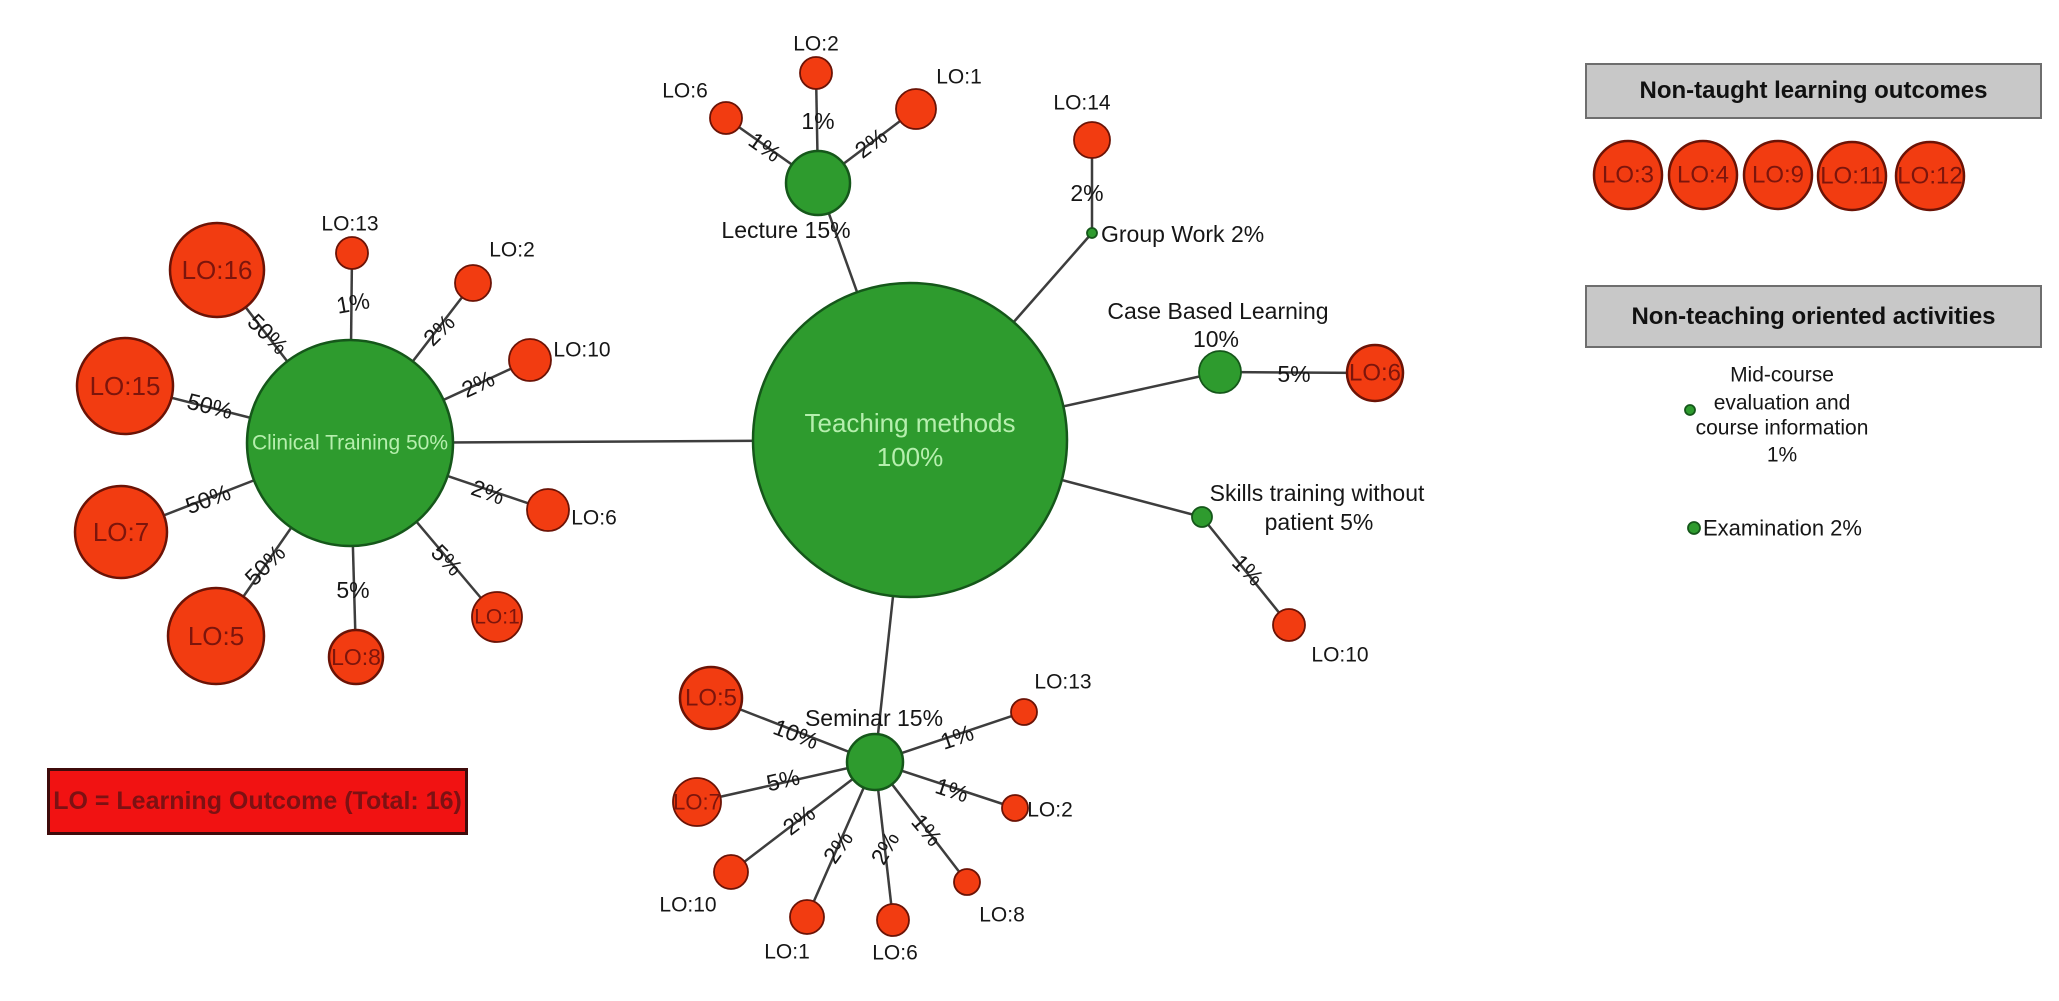 This screenshot has height=1001, width=2059. I want to click on node-label-nt-lo3: LO:3, so click(1628, 175).